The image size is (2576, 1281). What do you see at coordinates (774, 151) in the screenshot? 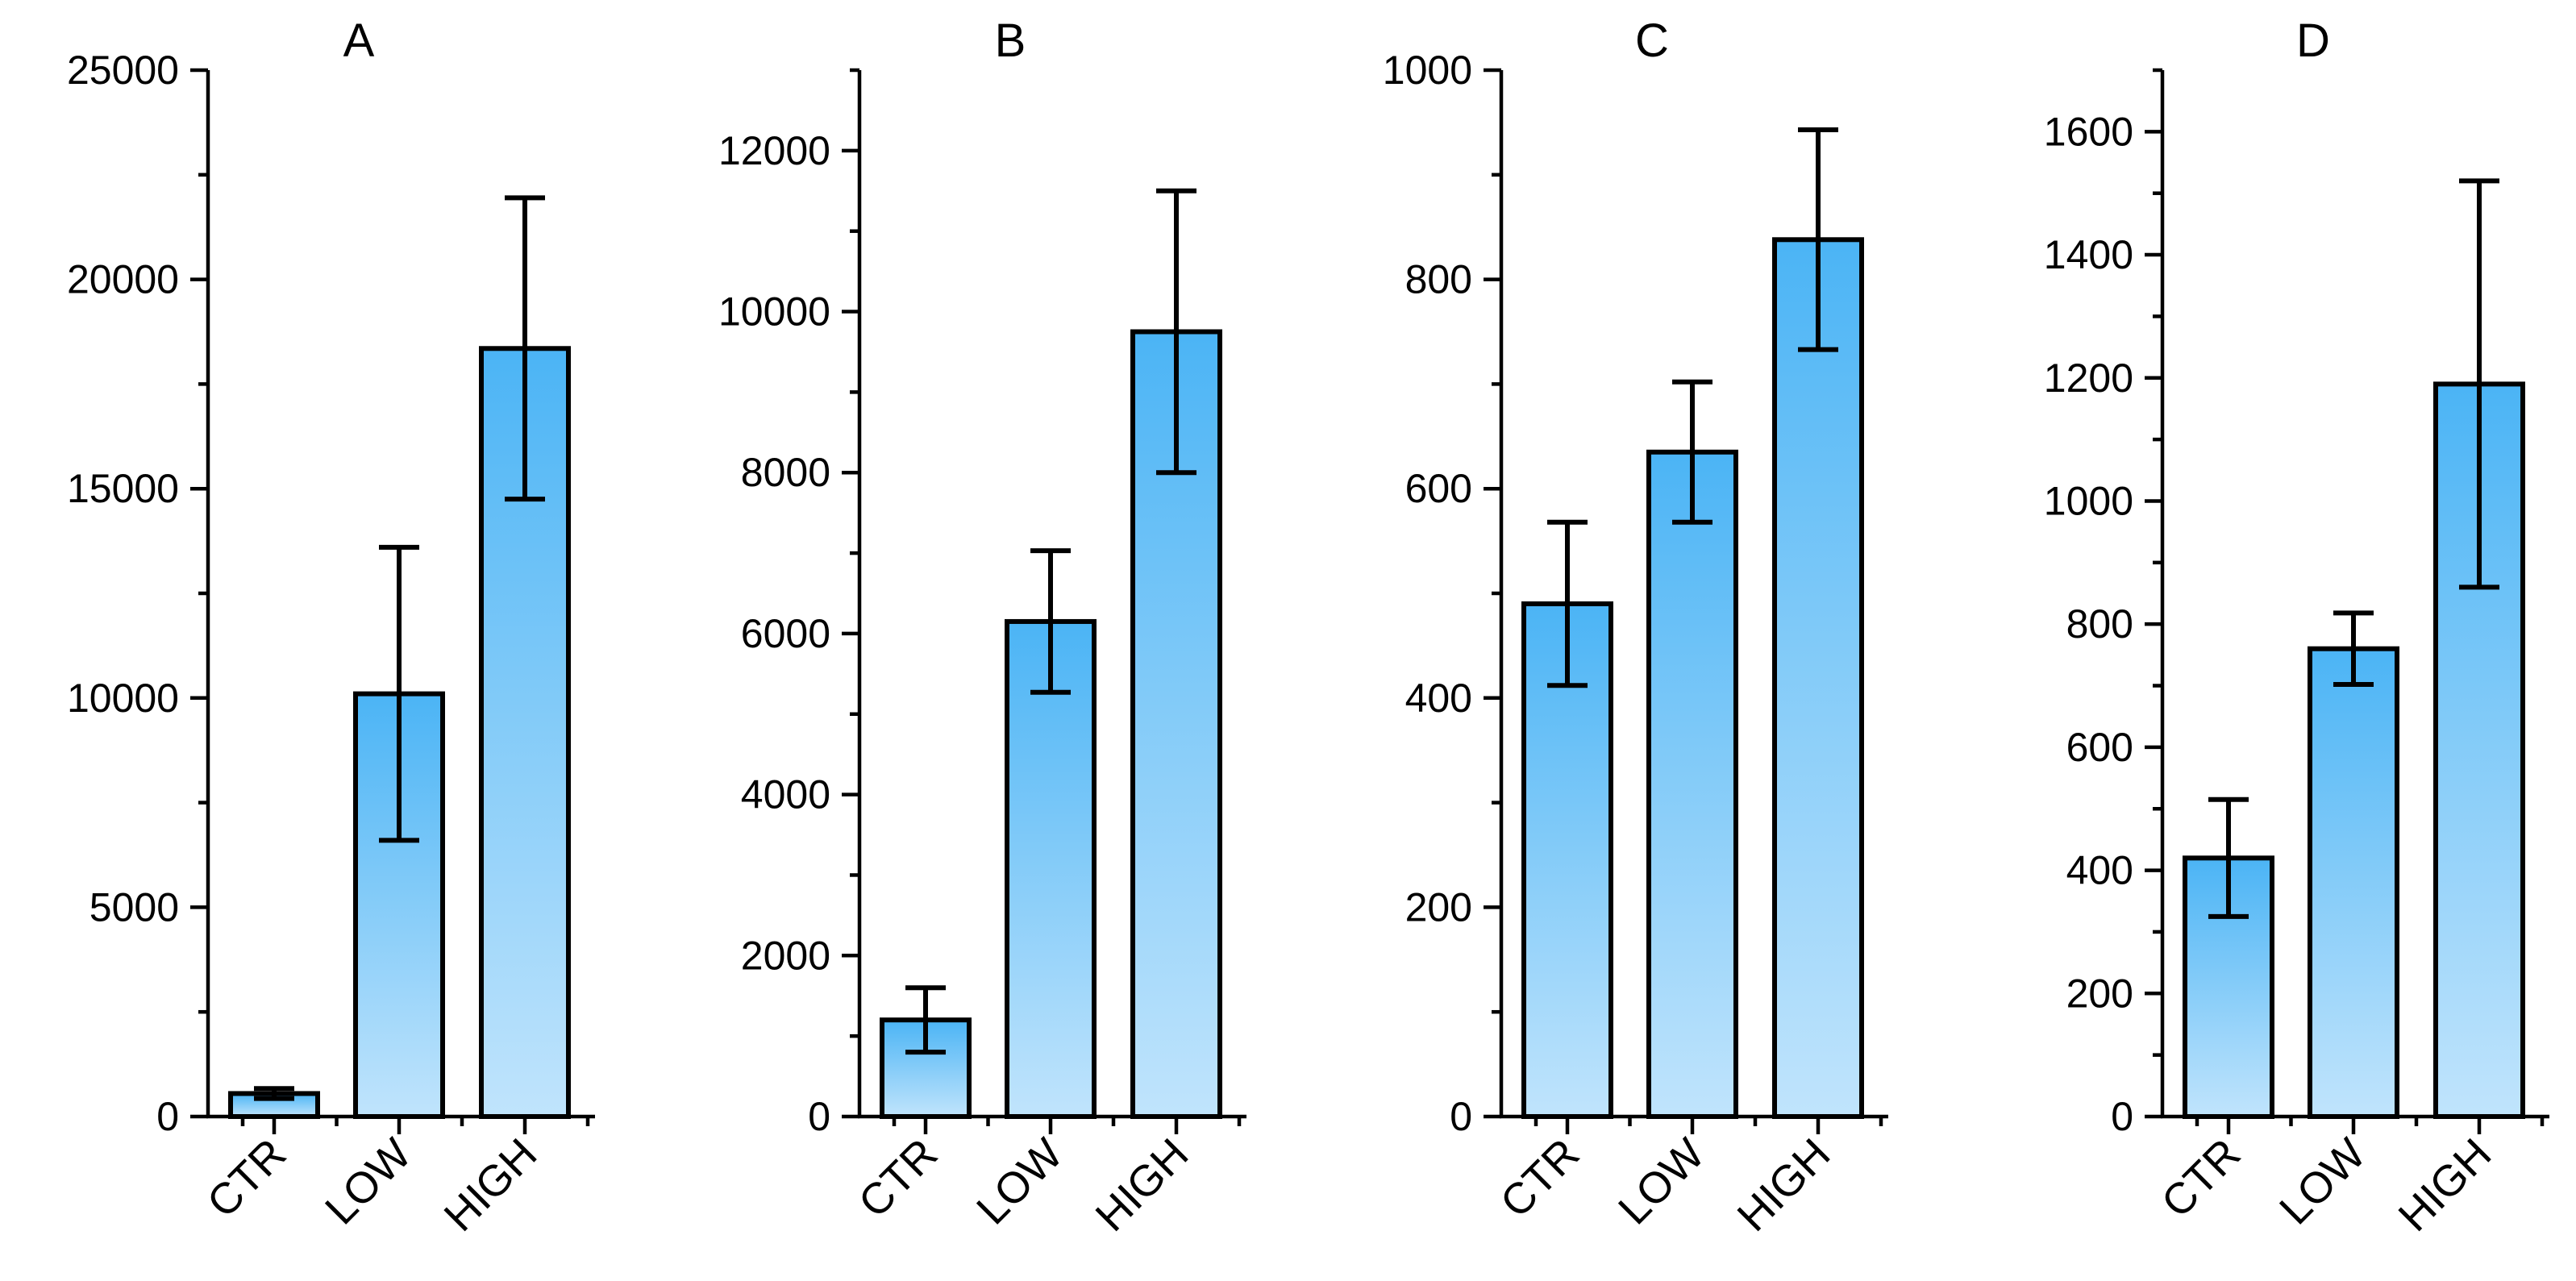
I see `y-tick-label: 12000` at bounding box center [774, 151].